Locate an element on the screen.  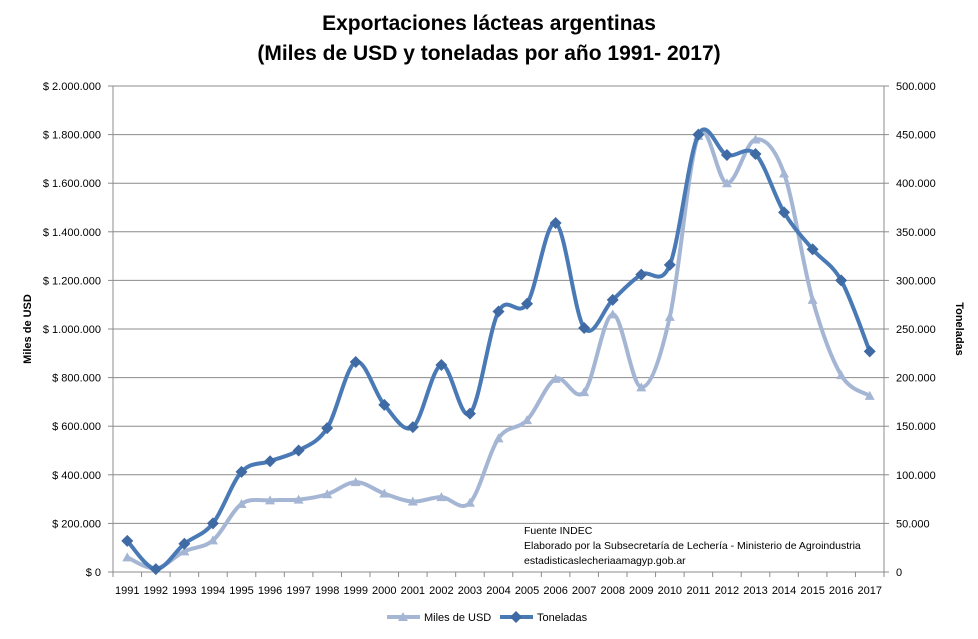
x-tick-label: 2004 is located at coordinates (498, 591).